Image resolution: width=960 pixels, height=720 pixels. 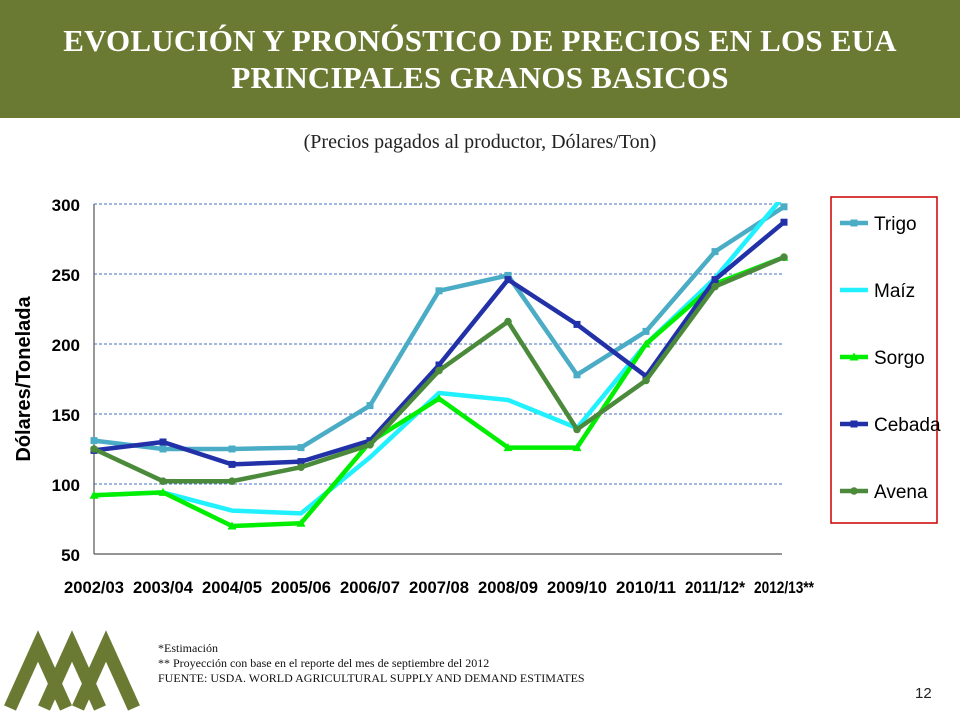 What do you see at coordinates (854, 491) in the screenshot?
I see `legend-marker-avena` at bounding box center [854, 491].